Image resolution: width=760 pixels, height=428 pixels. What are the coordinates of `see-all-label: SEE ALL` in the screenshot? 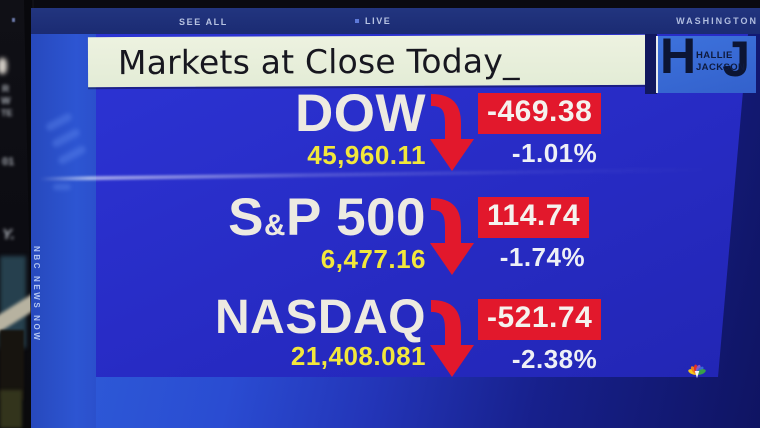 It's located at (203, 22).